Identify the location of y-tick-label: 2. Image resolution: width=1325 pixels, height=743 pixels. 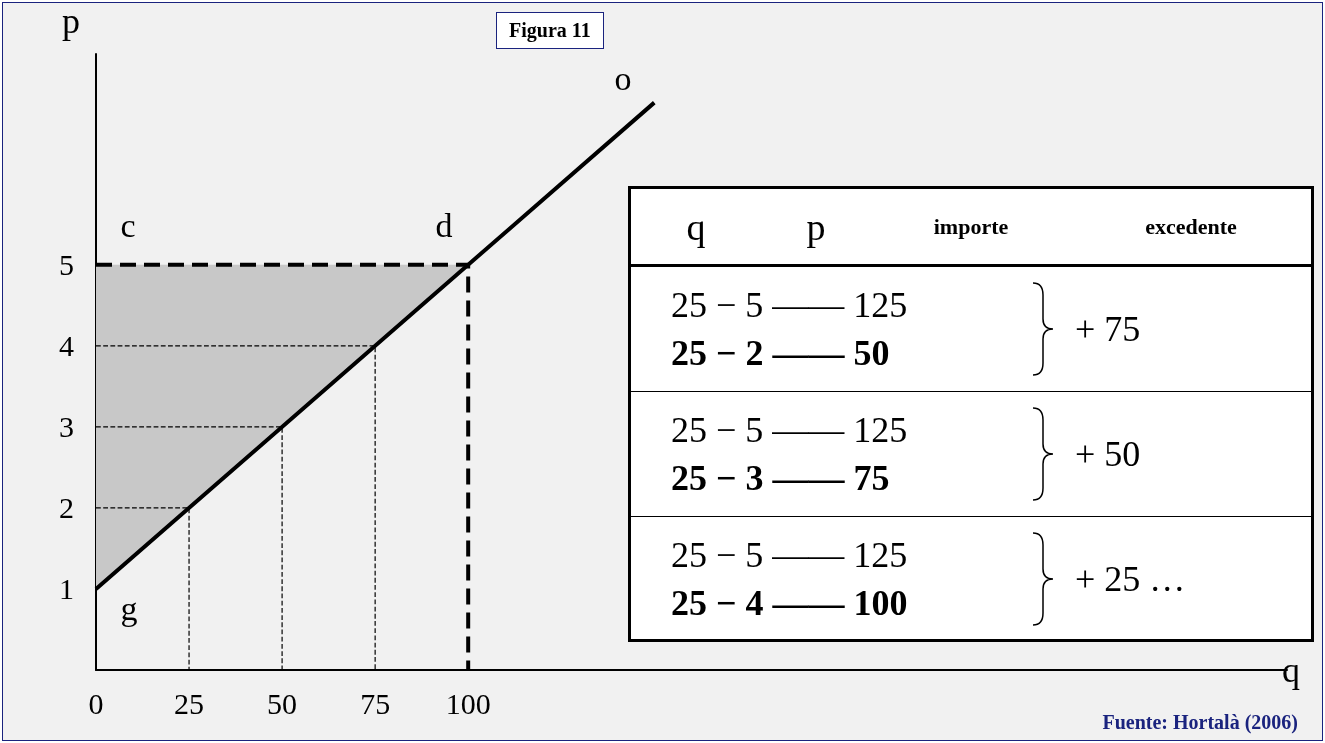
(66, 508).